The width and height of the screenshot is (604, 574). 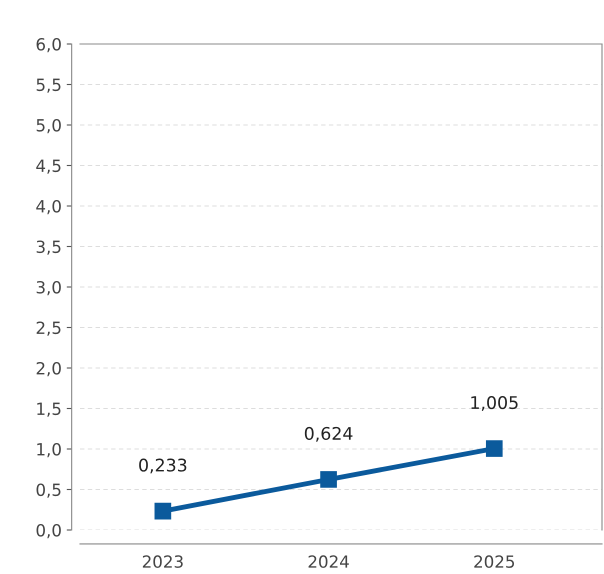 What do you see at coordinates (48, 126) in the screenshot?
I see `y-tick-label: 5,0` at bounding box center [48, 126].